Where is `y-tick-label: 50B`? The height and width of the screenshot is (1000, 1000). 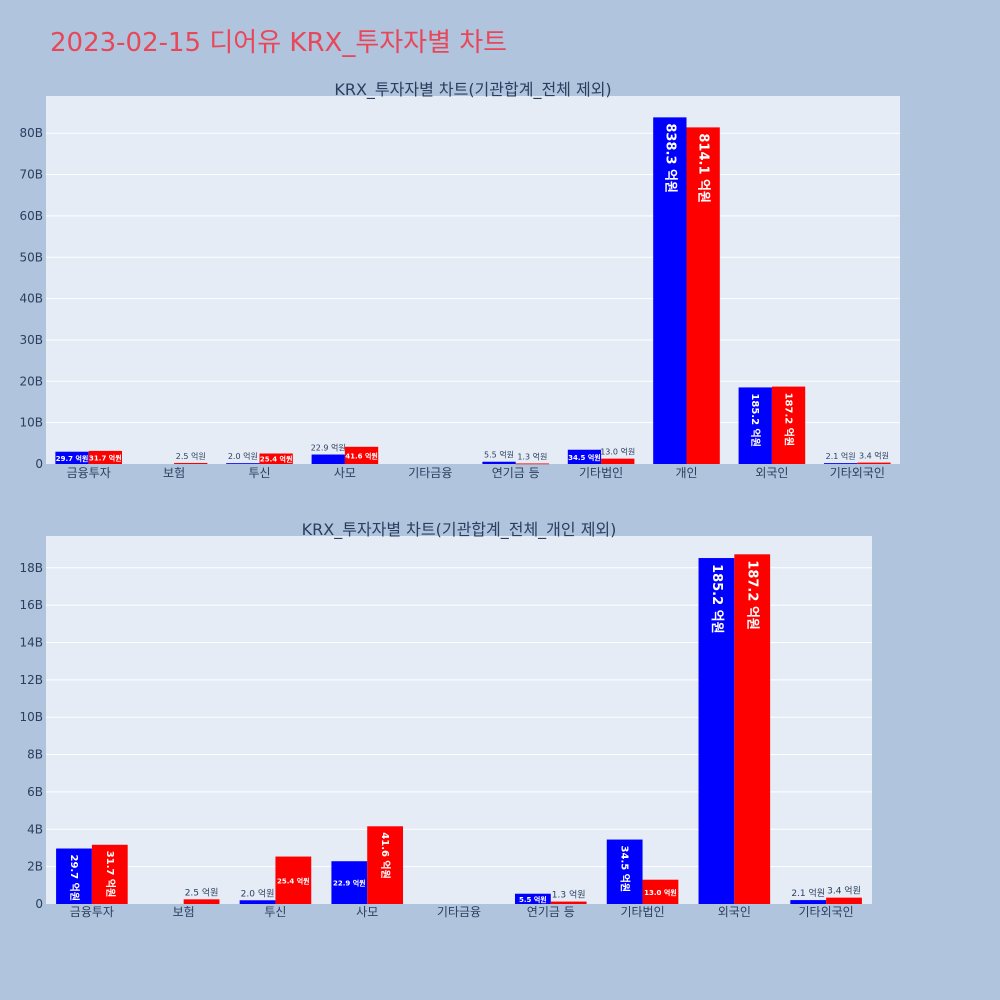
y-tick-label: 50B is located at coordinates (31, 257).